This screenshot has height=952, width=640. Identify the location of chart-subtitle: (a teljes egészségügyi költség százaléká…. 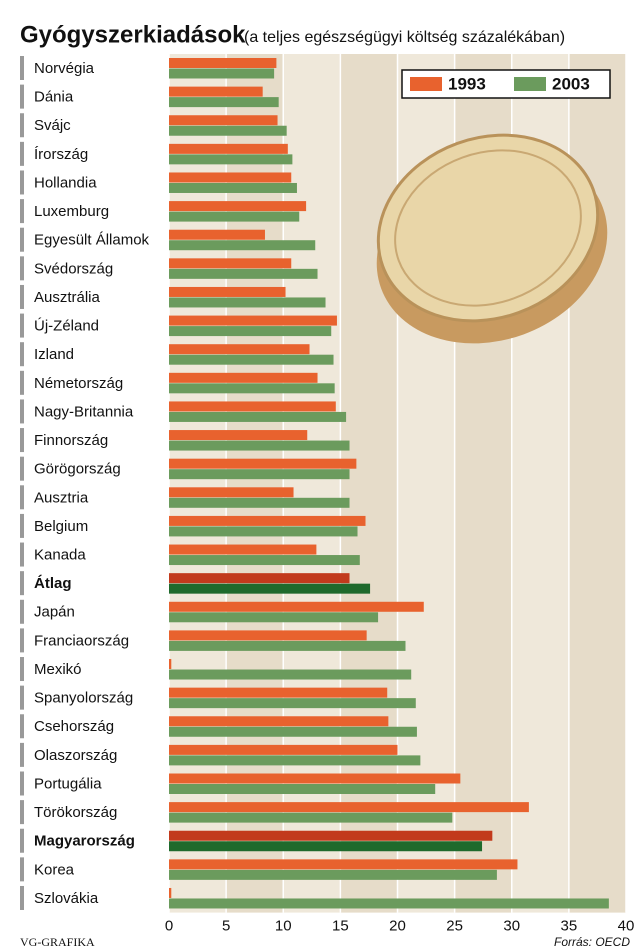
(404, 37).